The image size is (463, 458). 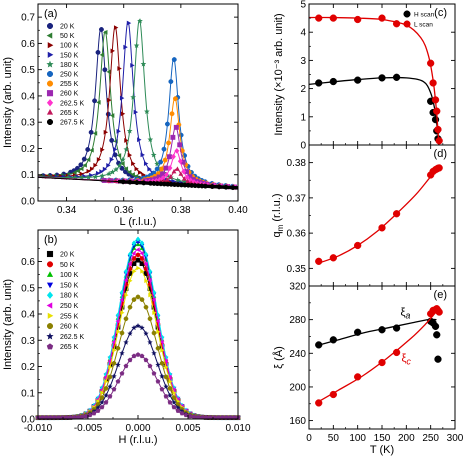 I want to click on panel-d-ylabel-main: q, so click(x=277, y=234).